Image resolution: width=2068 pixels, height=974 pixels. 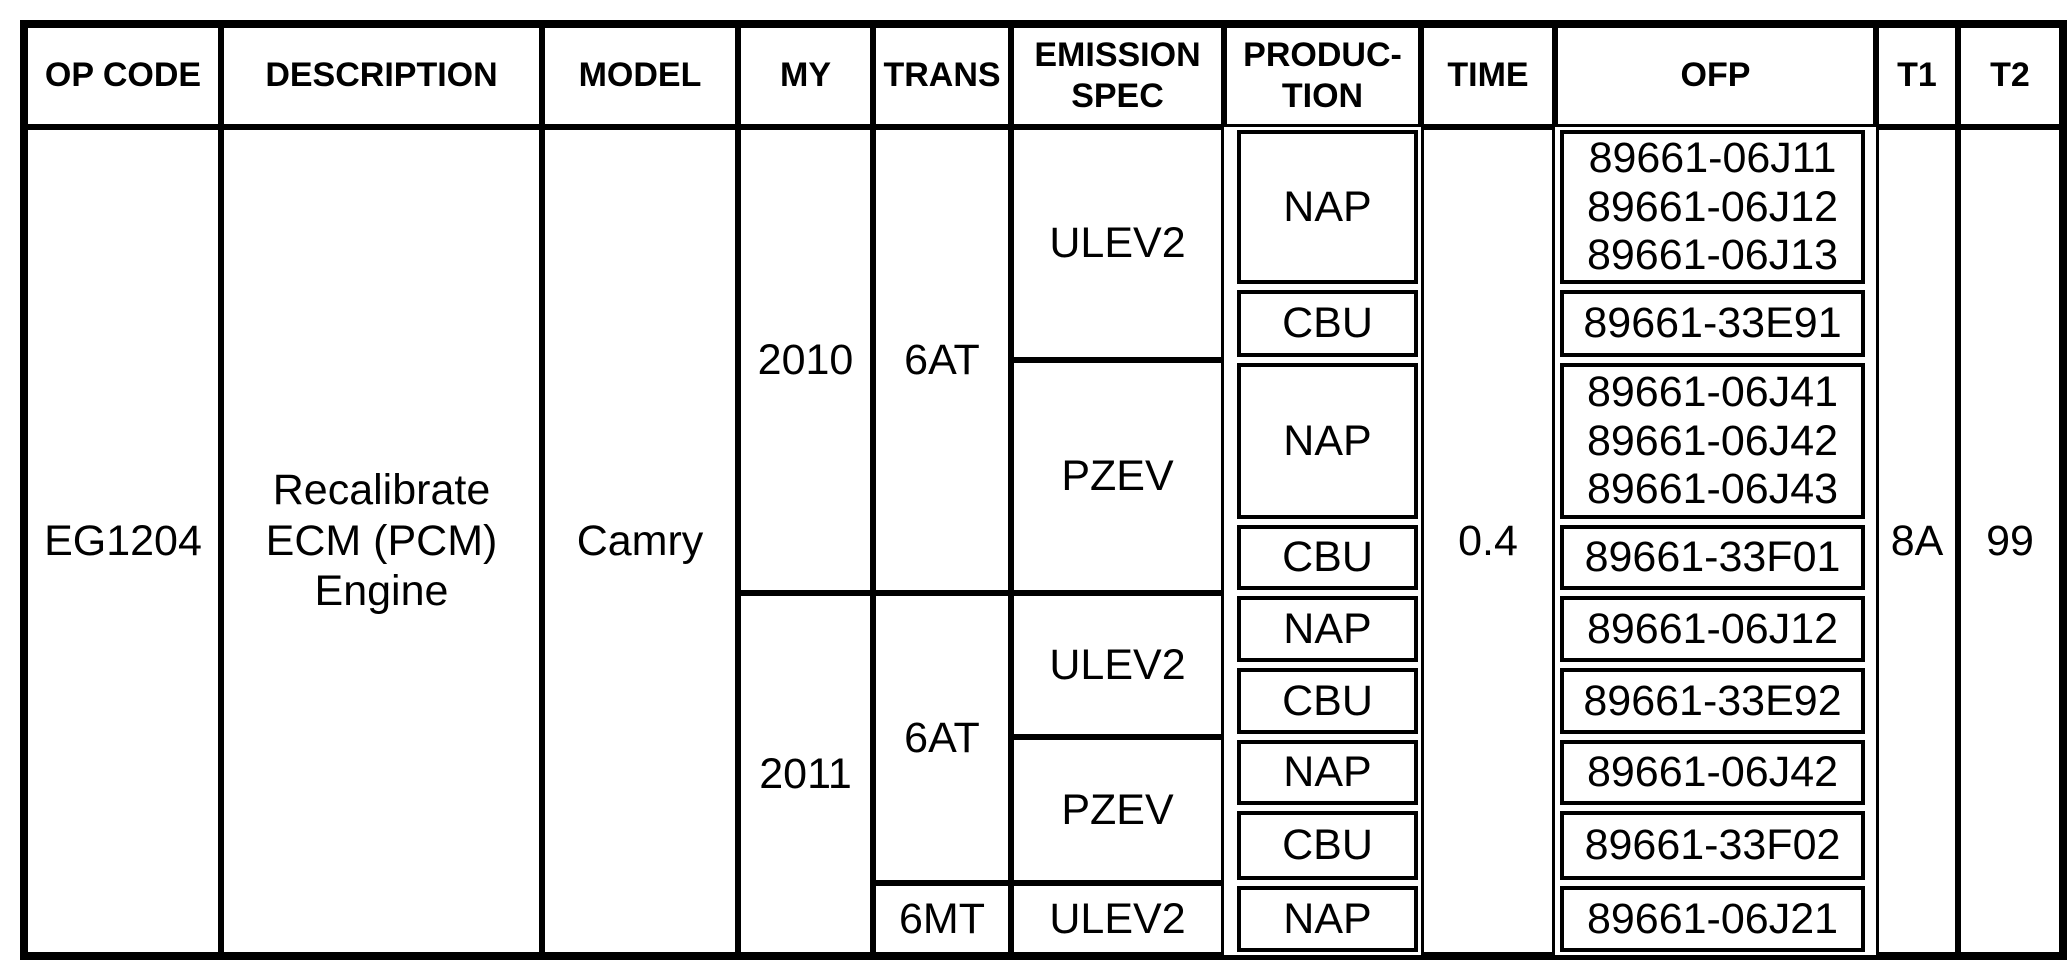 What do you see at coordinates (942, 76) in the screenshot?
I see `col-header-trans: TRANS` at bounding box center [942, 76].